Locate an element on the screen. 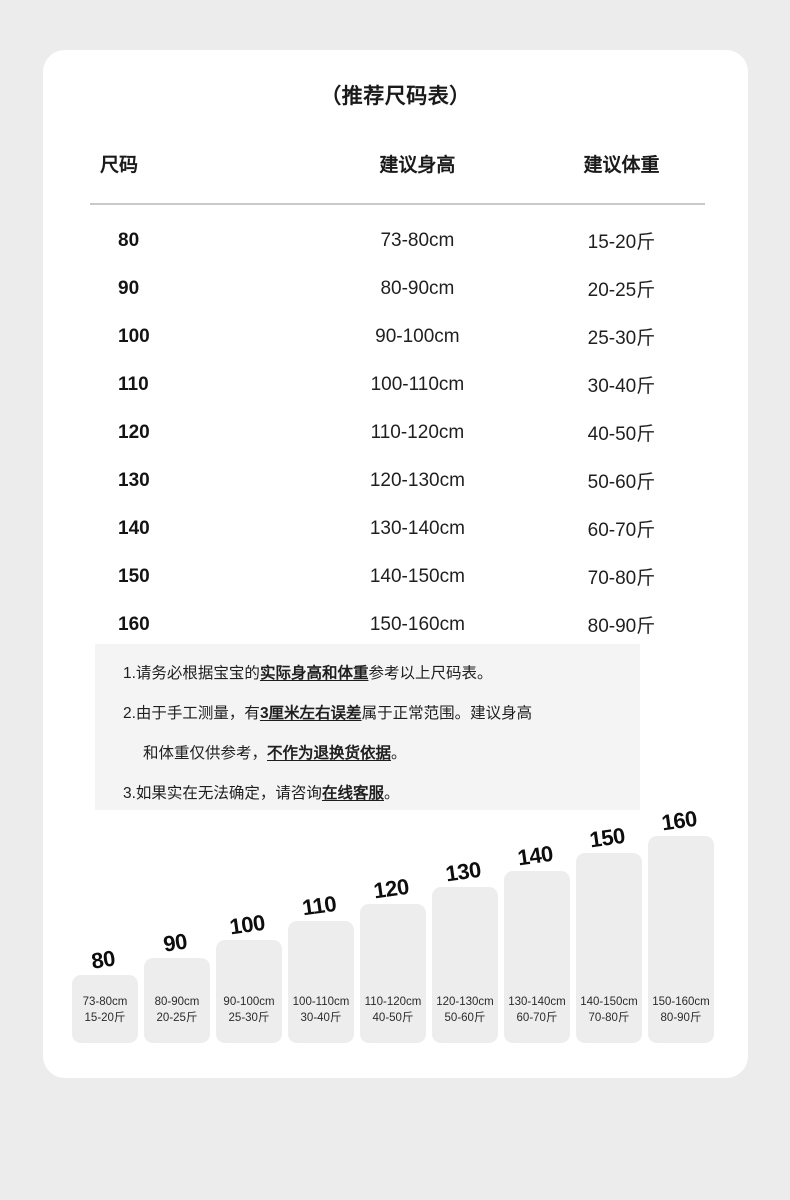  bar-height-range: 80-90cm is located at coordinates (177, 1001).